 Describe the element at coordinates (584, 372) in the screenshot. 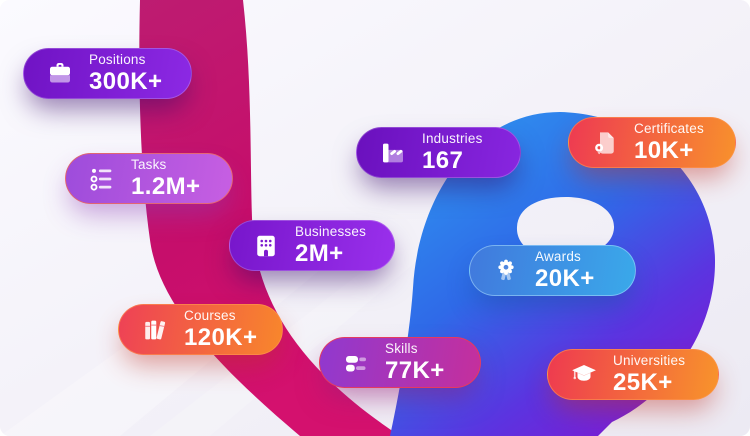

I see `graduation-cap-icon` at that location.